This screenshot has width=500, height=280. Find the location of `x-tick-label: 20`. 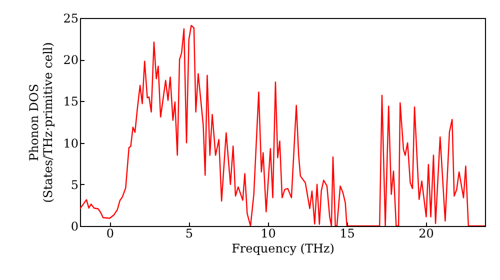

x-tick-label: 20 is located at coordinates (426, 233).